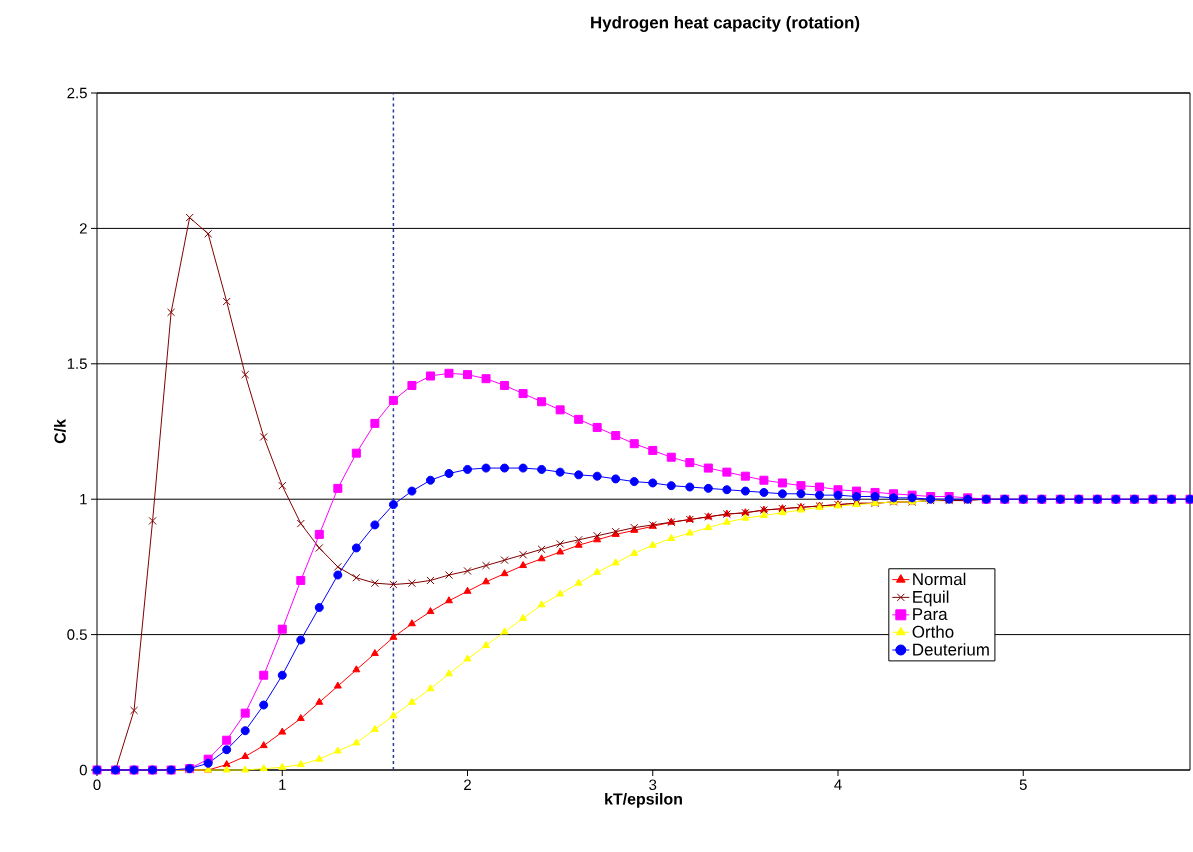  Describe the element at coordinates (933, 631) in the screenshot. I see `legend-label: Ortho` at that location.